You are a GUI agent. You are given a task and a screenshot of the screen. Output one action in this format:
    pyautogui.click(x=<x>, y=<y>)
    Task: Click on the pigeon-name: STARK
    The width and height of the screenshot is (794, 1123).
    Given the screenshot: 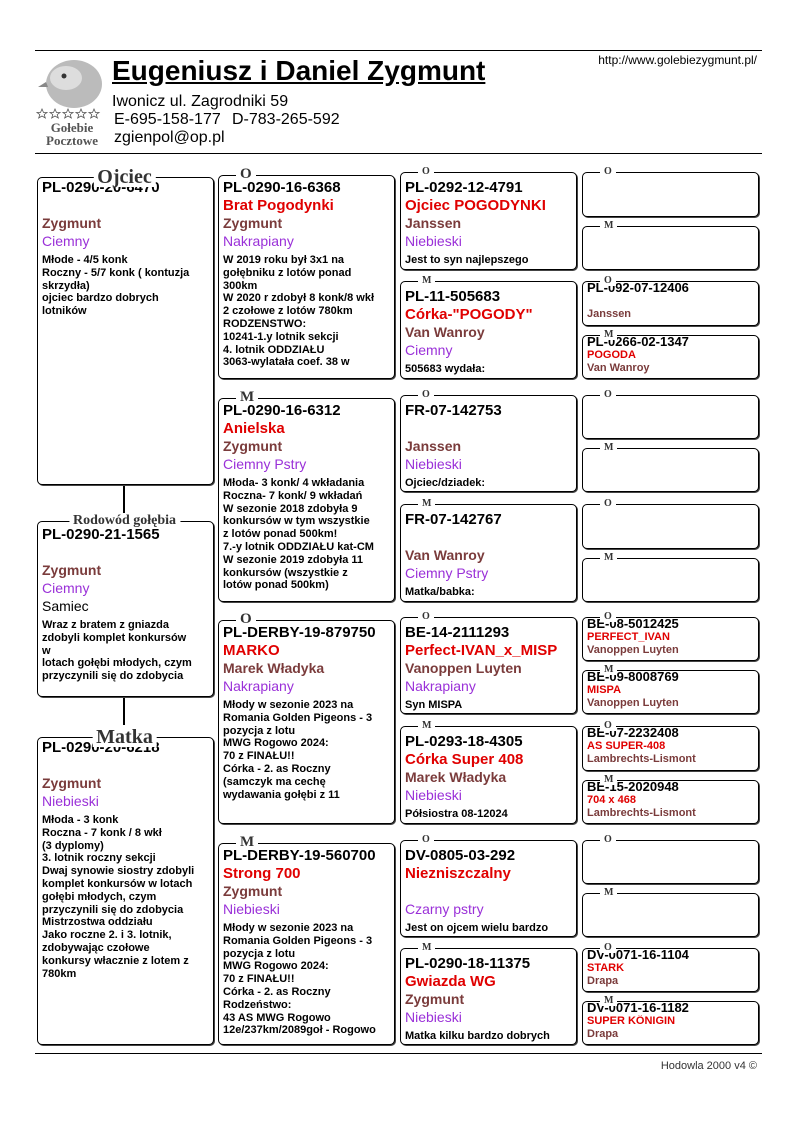 What is the action you would take?
    pyautogui.click(x=606, y=968)
    